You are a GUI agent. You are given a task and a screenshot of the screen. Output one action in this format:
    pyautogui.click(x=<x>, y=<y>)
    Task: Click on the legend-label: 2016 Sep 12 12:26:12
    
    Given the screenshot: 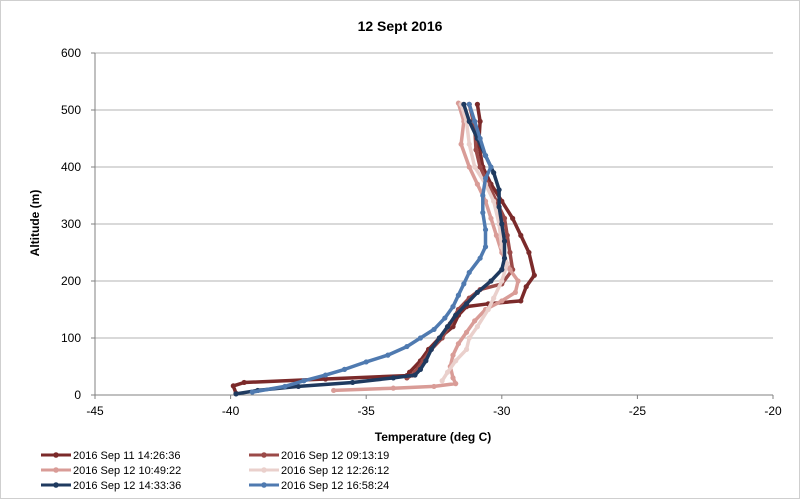 What is the action you would take?
    pyautogui.click(x=335, y=471)
    